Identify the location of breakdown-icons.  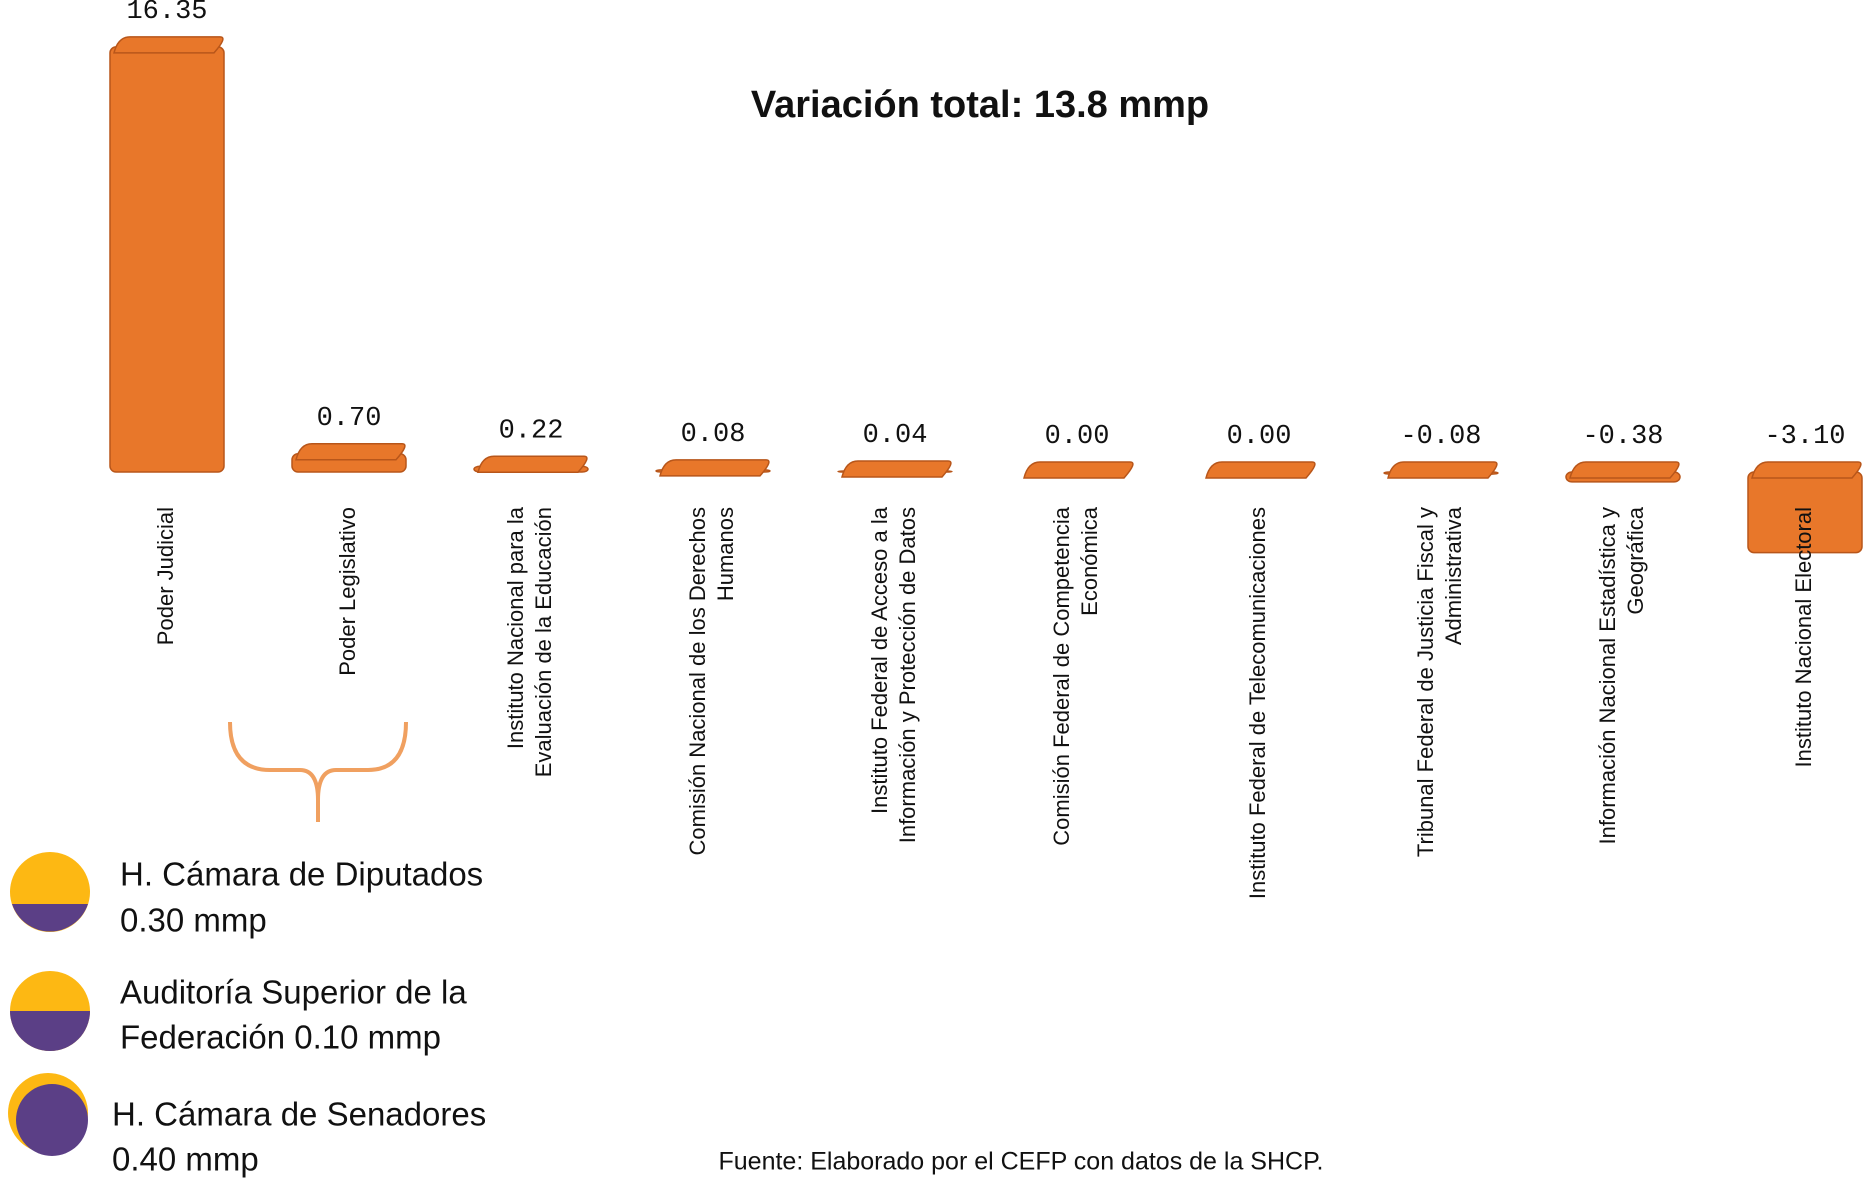
(49, 1004).